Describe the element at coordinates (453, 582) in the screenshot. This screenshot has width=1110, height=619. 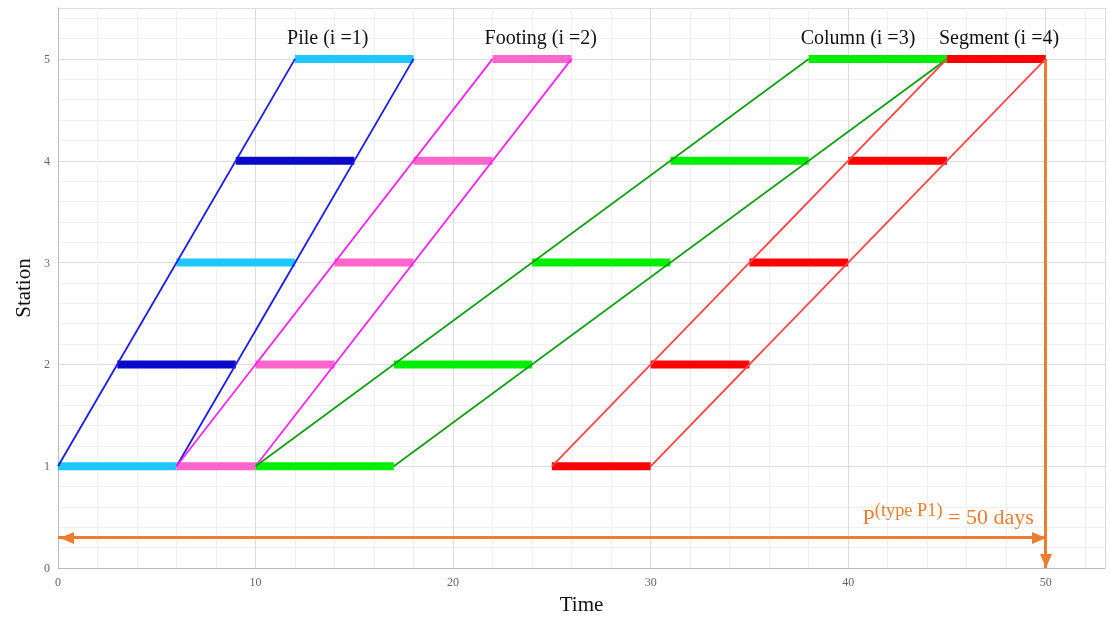
I see `x-tick-label: 20` at that location.